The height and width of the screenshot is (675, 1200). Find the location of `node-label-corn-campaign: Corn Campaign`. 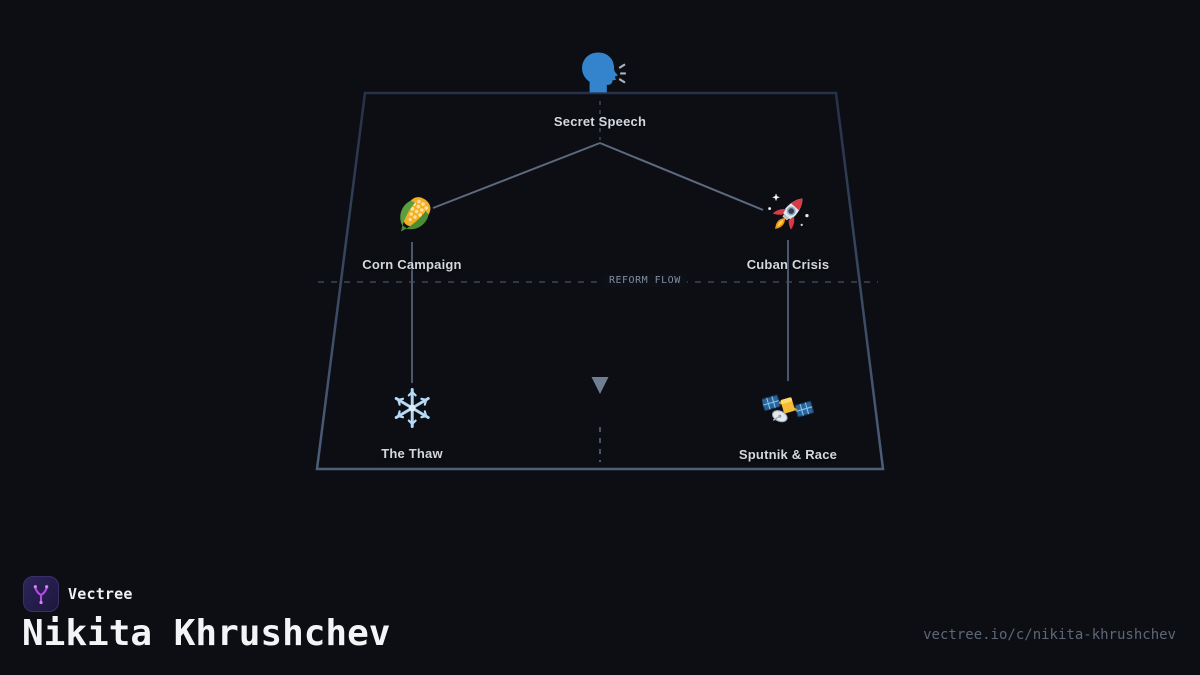

node-label-corn-campaign: Corn Campaign is located at coordinates (412, 264).